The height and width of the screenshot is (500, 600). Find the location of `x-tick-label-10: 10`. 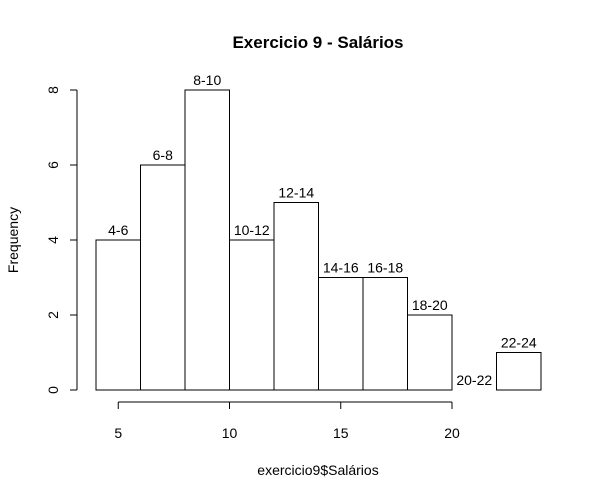

x-tick-label-10: 10 is located at coordinates (230, 433).